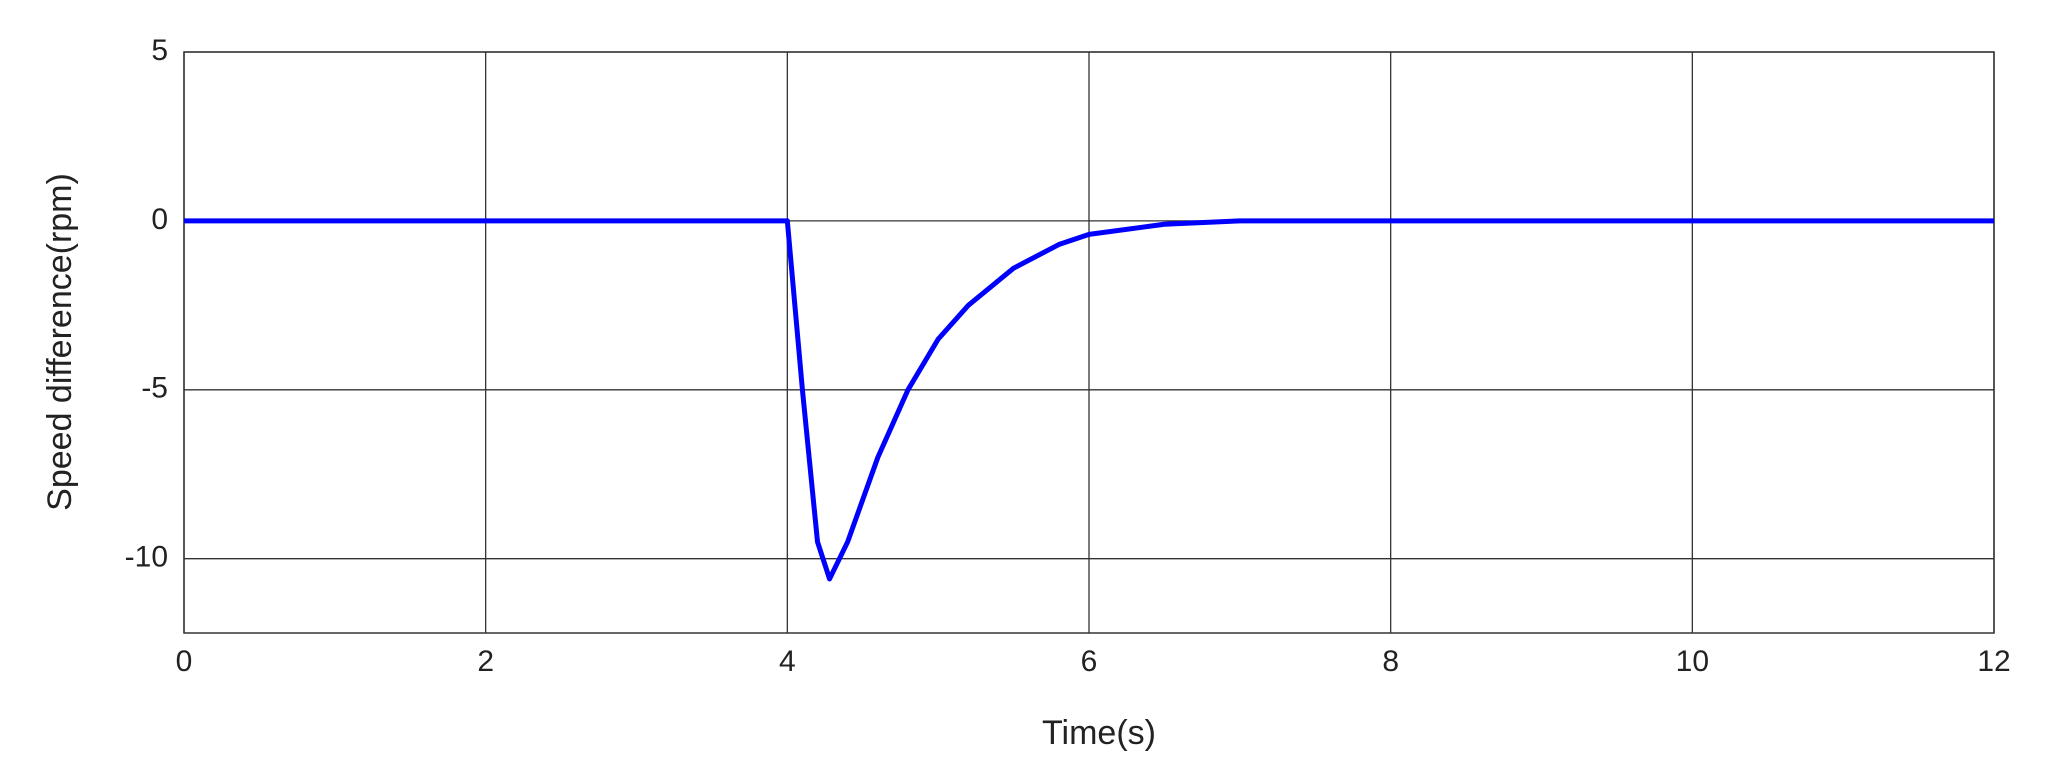 Image resolution: width=2046 pixels, height=780 pixels. What do you see at coordinates (485, 661) in the screenshot?
I see `x-tick-label: 2` at bounding box center [485, 661].